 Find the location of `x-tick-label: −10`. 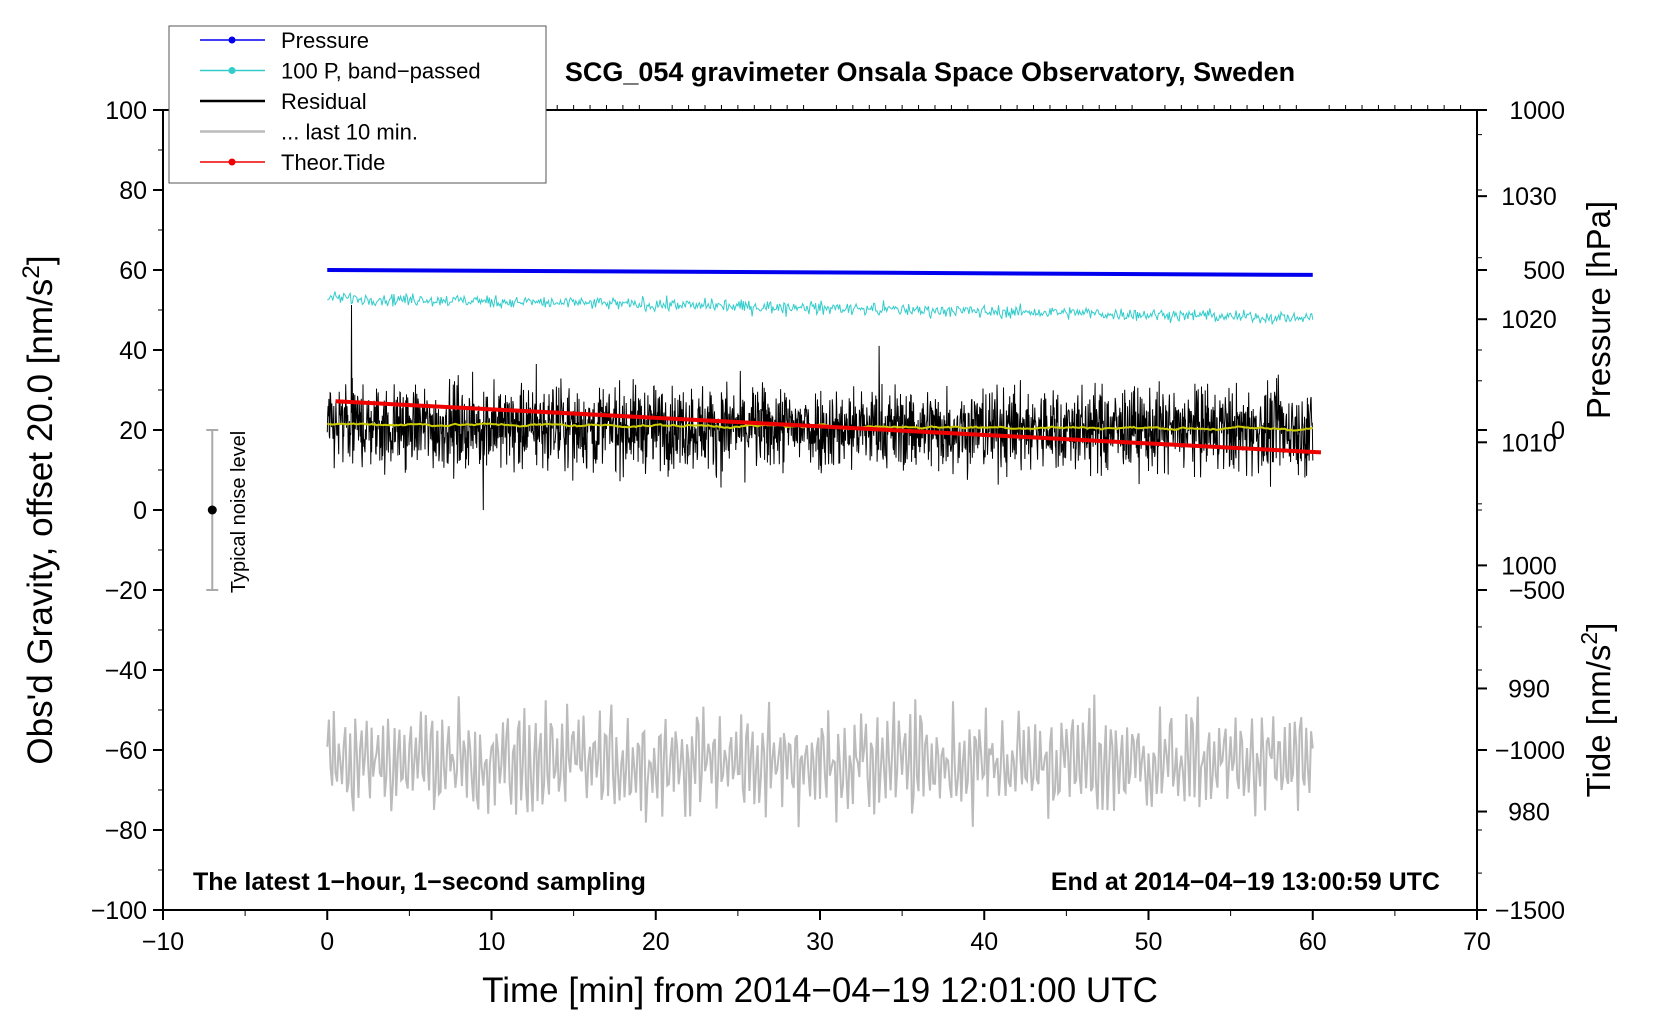

x-tick-label: −10 is located at coordinates (163, 942).